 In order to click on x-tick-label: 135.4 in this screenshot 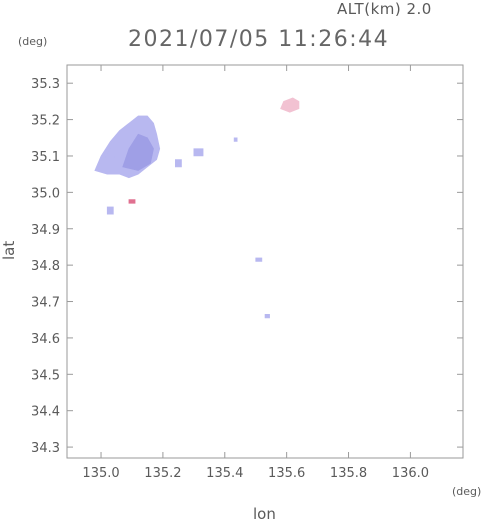, I will do `click(224, 473)`.